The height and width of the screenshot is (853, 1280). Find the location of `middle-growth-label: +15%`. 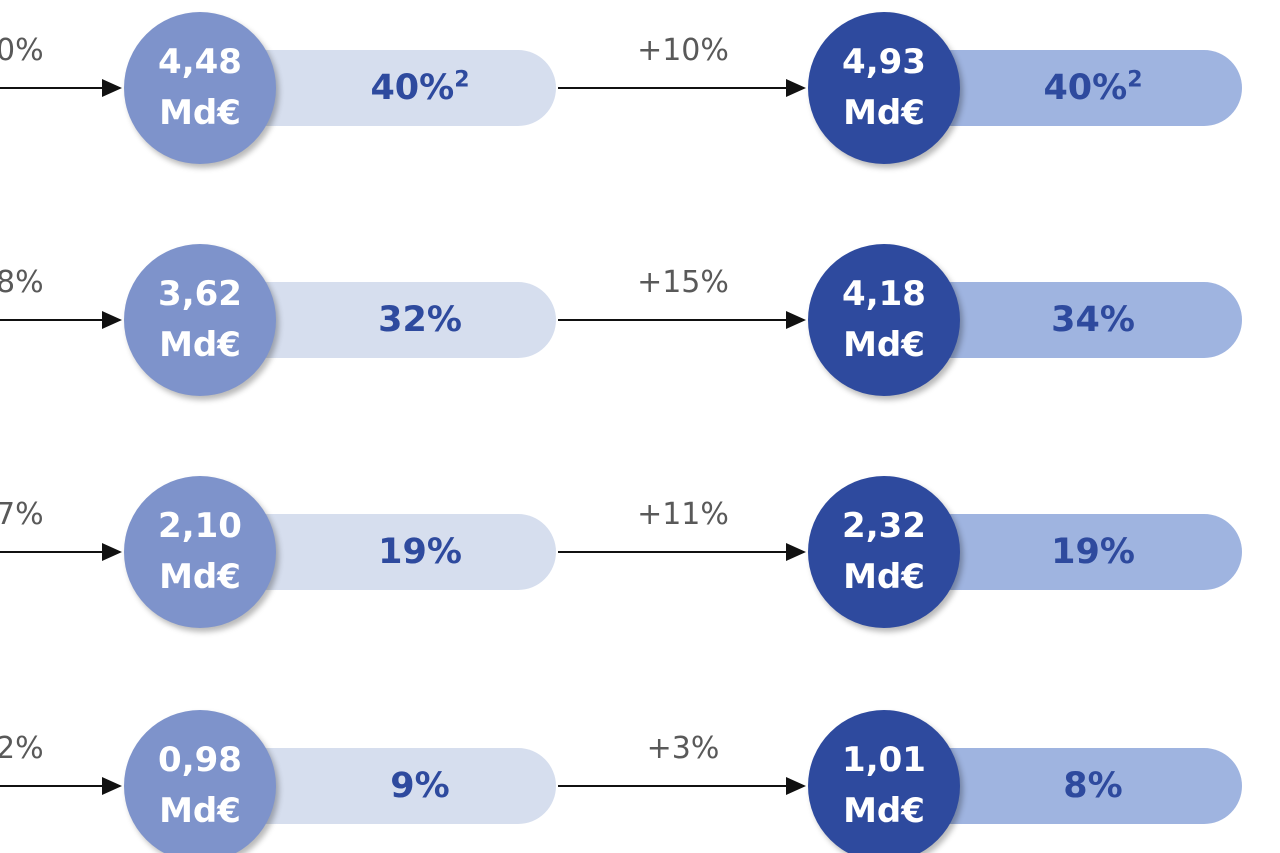

middle-growth-label: +15% is located at coordinates (683, 282).